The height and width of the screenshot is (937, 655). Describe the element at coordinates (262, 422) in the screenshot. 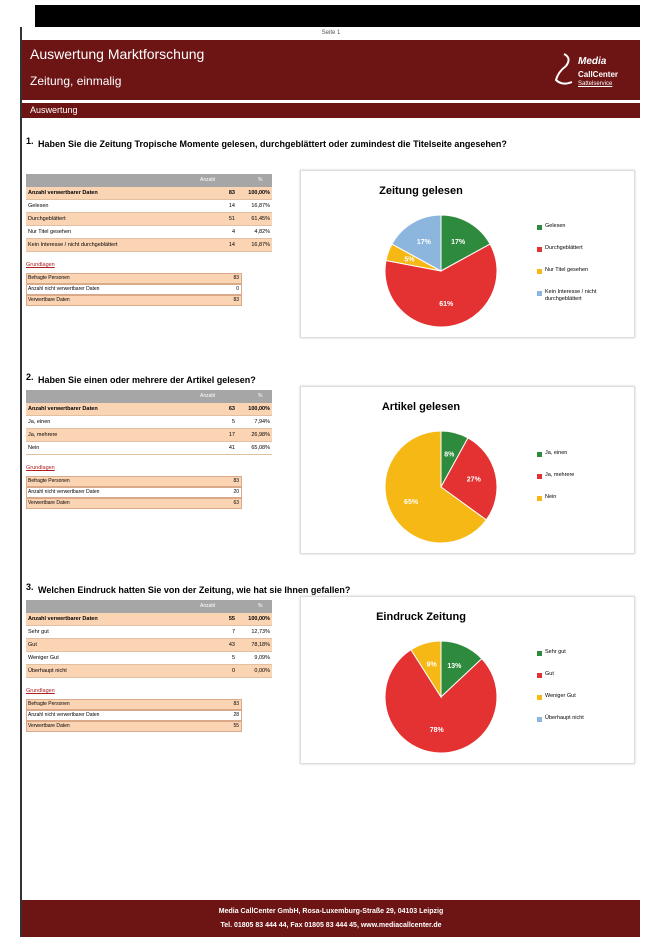

I see `row-percent: 7,94%` at that location.